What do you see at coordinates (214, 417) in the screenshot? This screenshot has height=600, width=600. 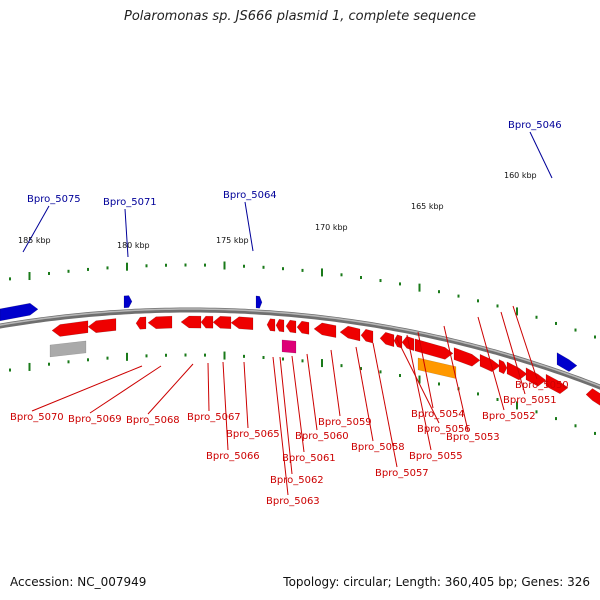 I see `gene-label: Bpro_5067` at bounding box center [214, 417].